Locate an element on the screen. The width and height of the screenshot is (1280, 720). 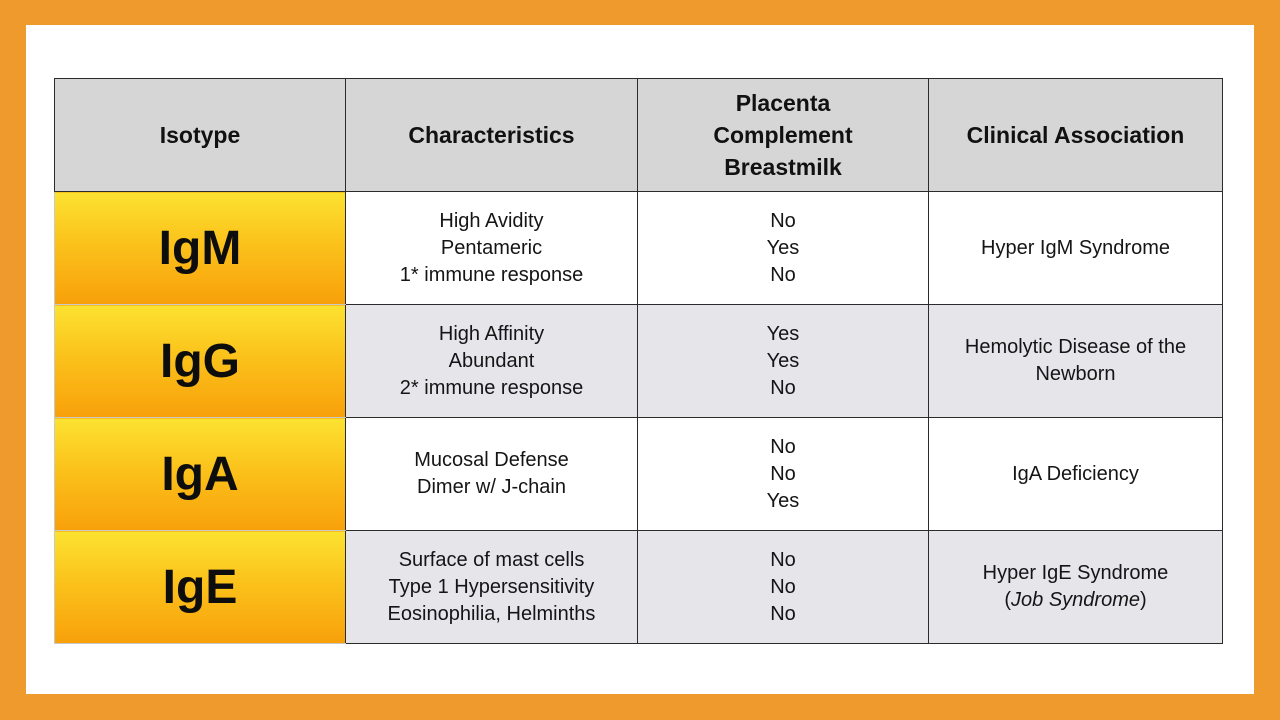
clinical-line: (Job Syndrome) is located at coordinates (1075, 600).